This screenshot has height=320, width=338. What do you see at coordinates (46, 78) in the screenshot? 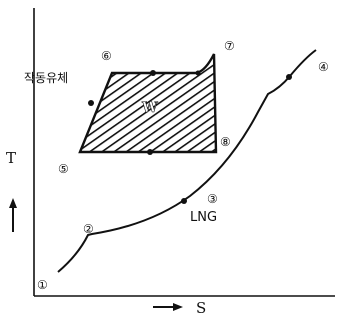
I see `working-fluid-label: 작동유체` at bounding box center [46, 78].